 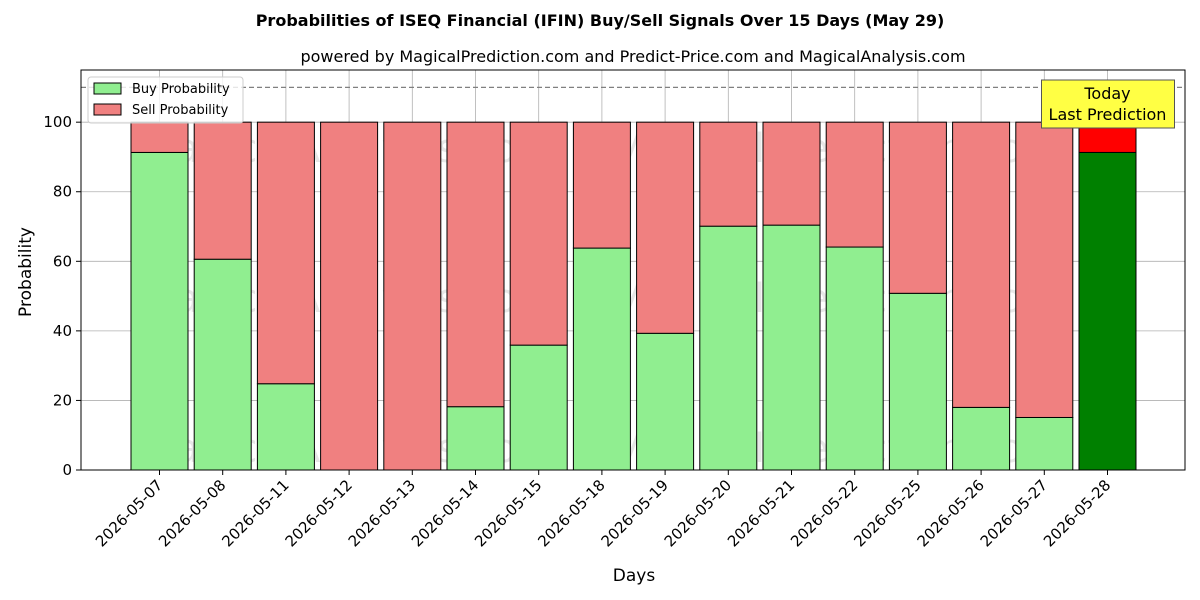 What do you see at coordinates (1106, 93) in the screenshot?
I see `today-label-line1: Today` at bounding box center [1106, 93].